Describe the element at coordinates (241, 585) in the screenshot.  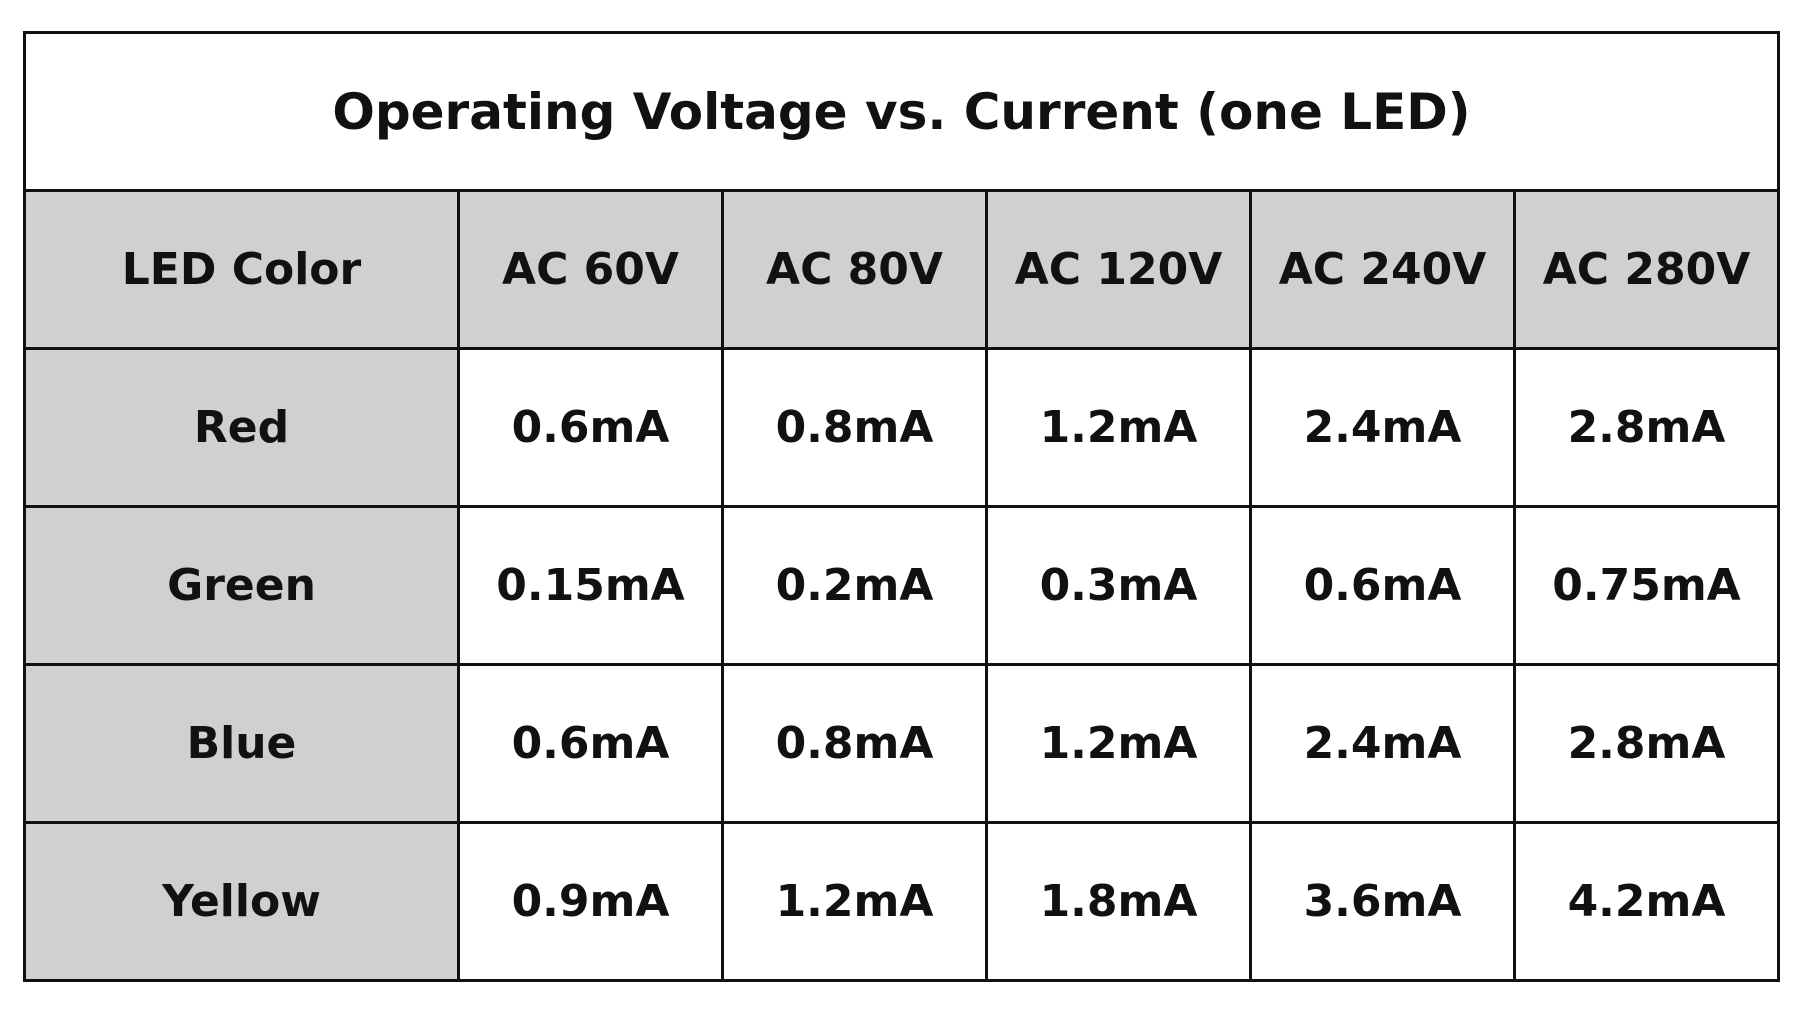
I see `row-label: Green` at that location.